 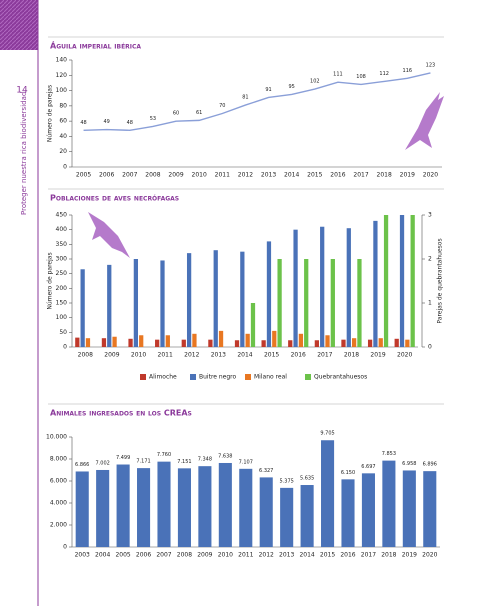 I want to click on y-tick-label: 140, so click(x=62, y=60).